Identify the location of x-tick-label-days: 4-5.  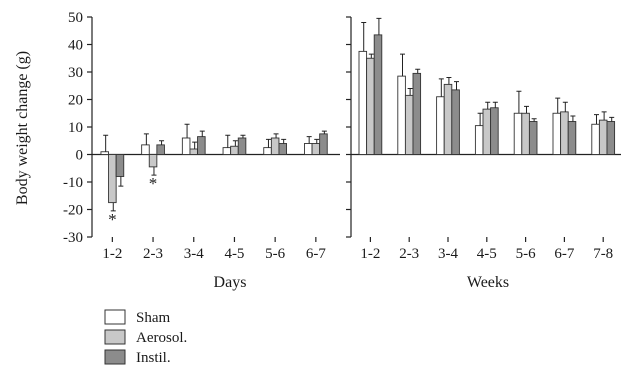
(234, 254).